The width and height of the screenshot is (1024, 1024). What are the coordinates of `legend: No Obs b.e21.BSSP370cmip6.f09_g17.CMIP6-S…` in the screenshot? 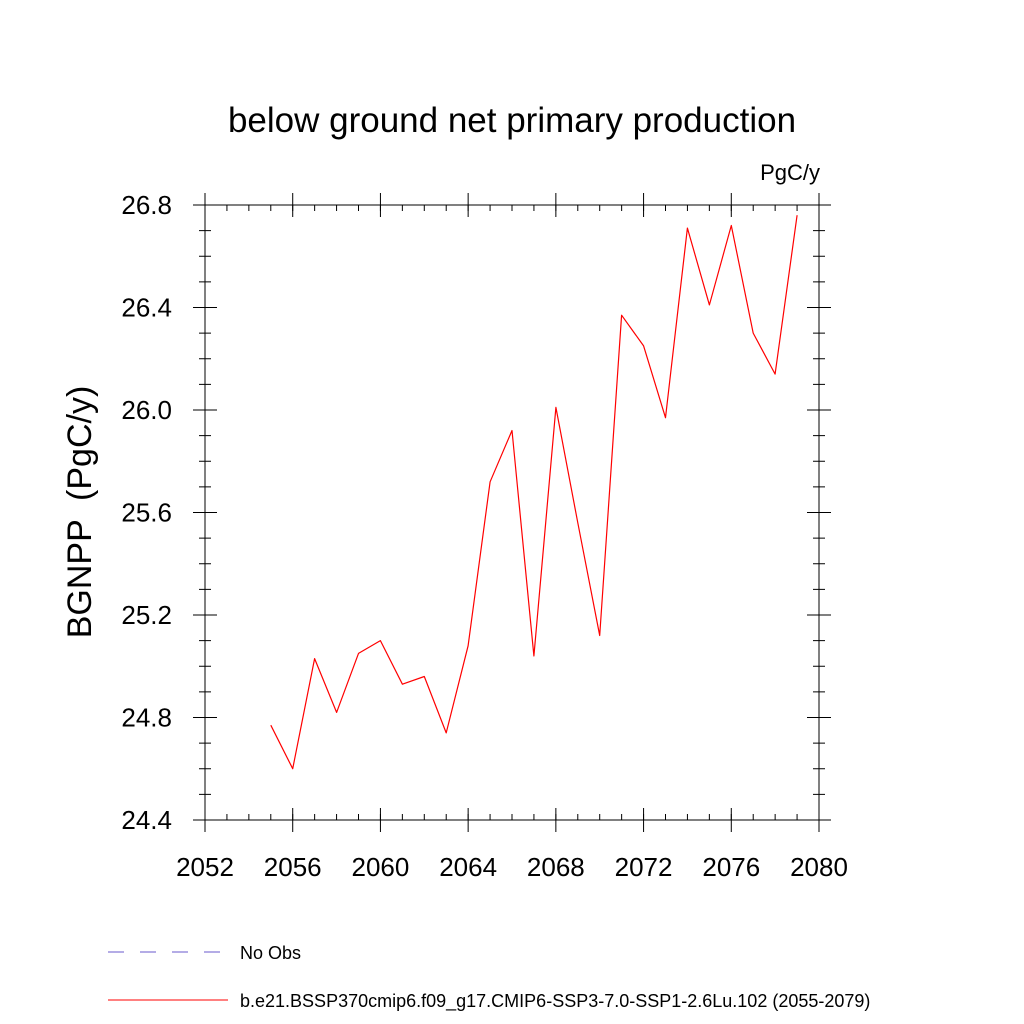 It's located at (489, 977).